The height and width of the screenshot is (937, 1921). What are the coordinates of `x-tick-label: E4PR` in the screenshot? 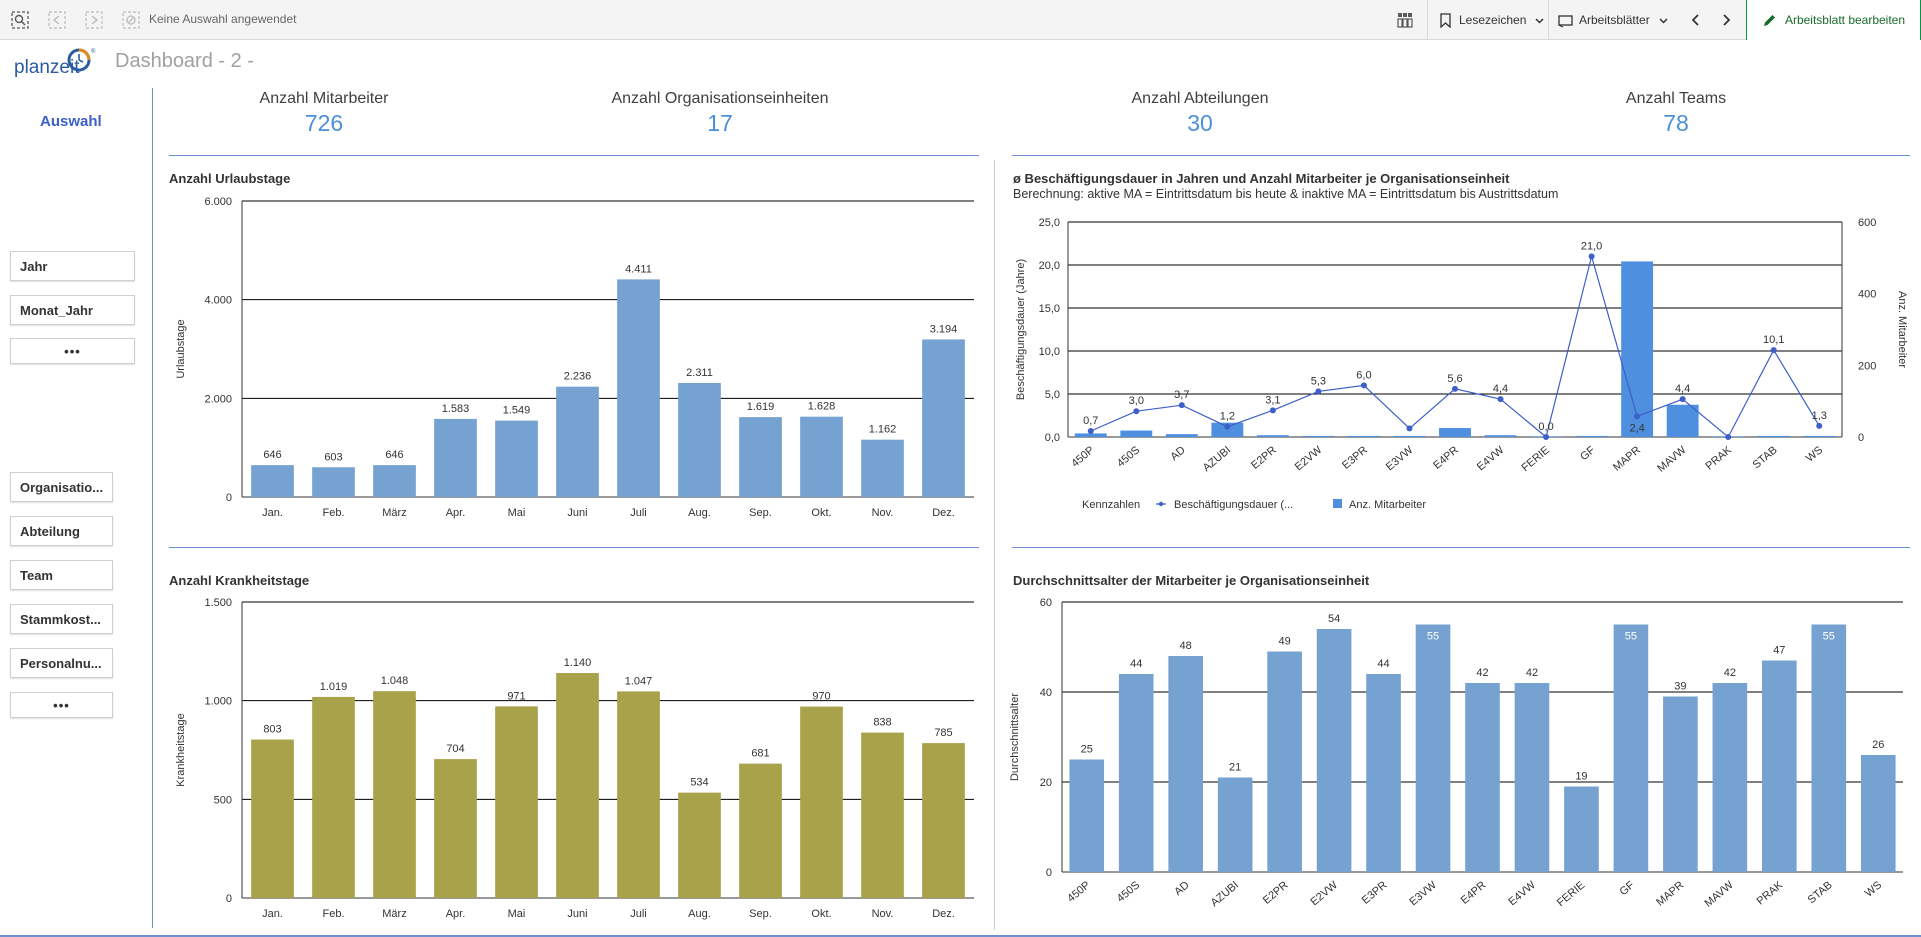 It's located at (1446, 458).